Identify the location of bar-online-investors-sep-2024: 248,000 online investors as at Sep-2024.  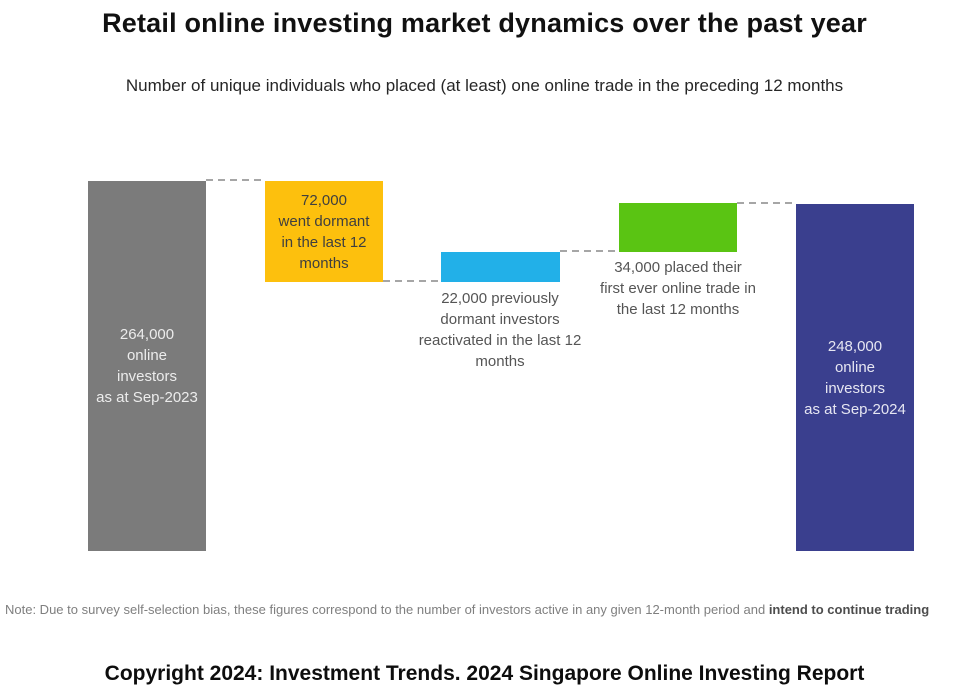
(855, 377).